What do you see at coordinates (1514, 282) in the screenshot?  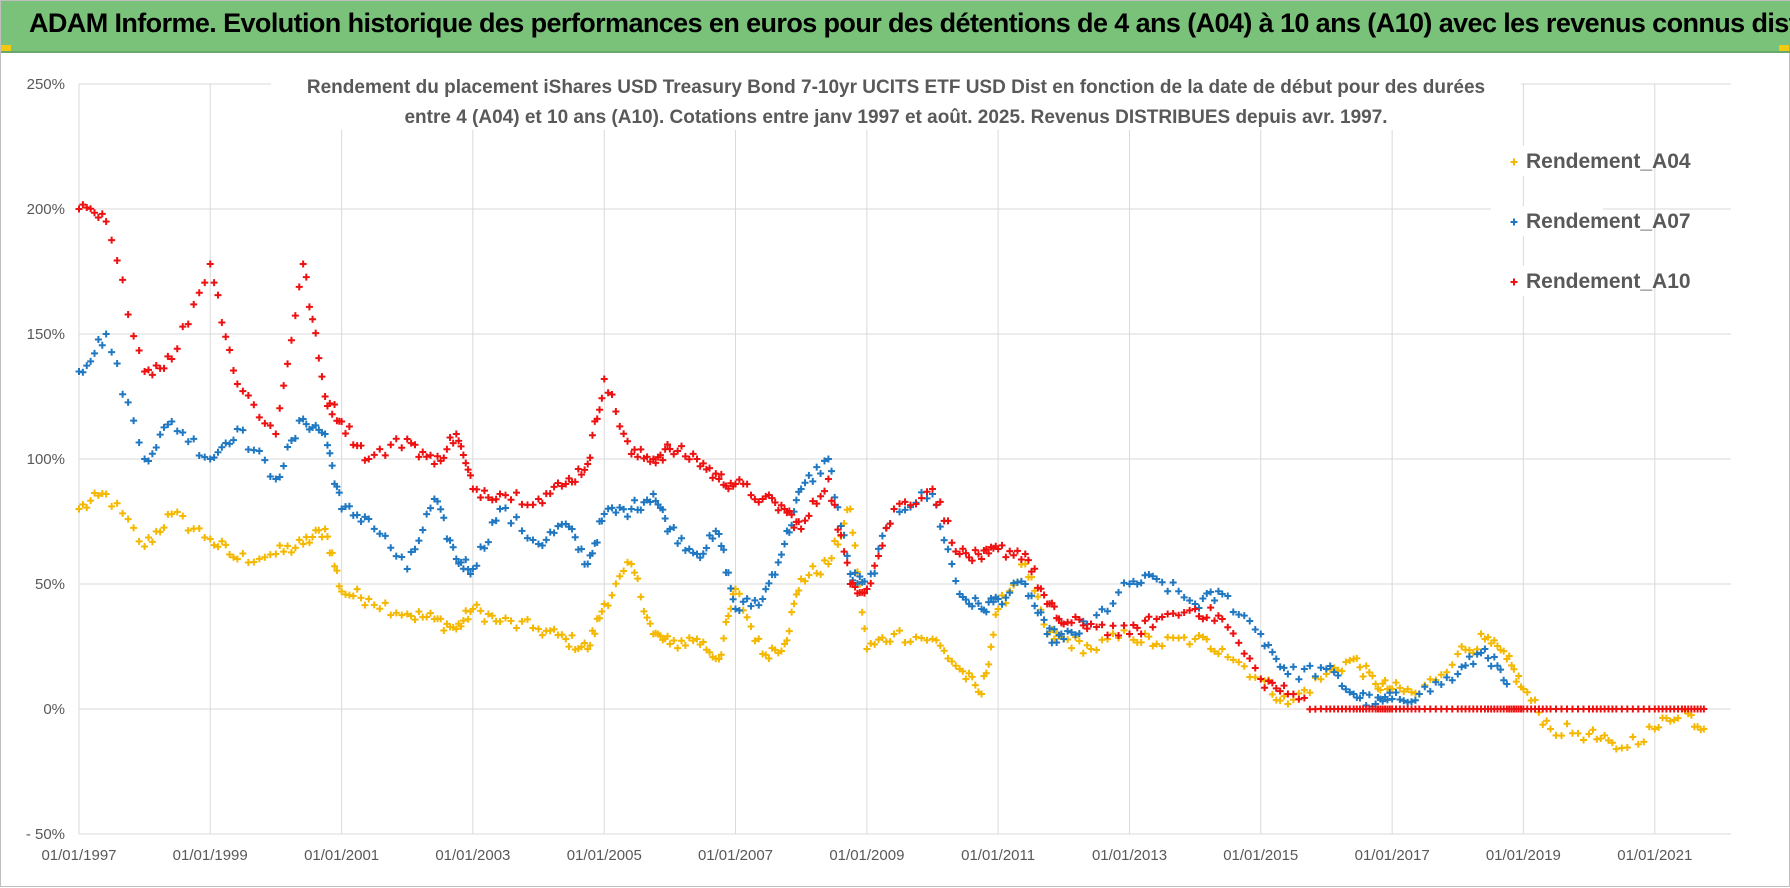 I see `legend-marker` at bounding box center [1514, 282].